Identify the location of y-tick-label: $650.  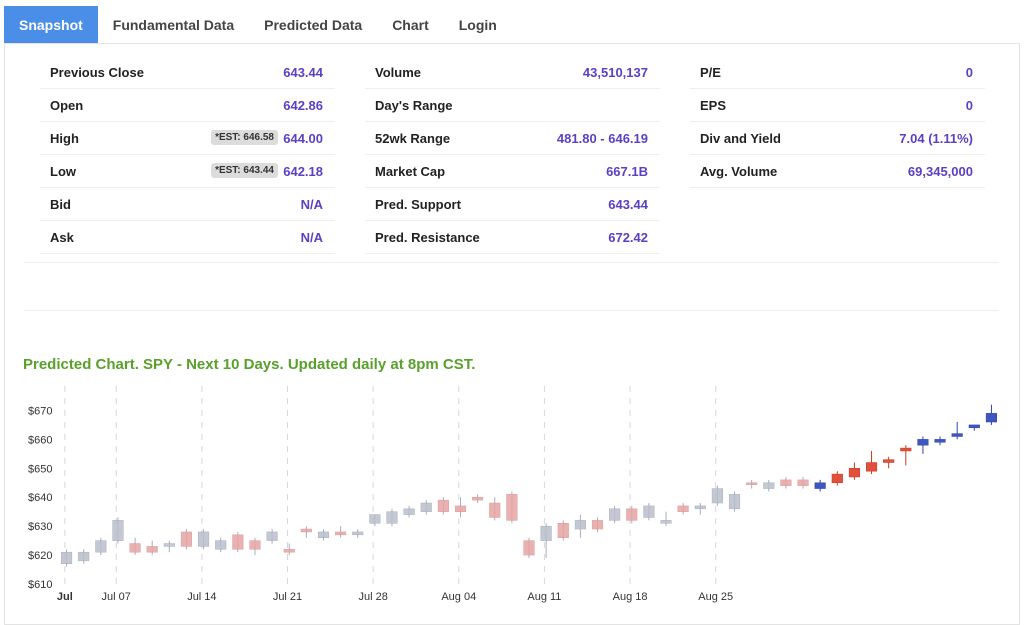
(40, 469).